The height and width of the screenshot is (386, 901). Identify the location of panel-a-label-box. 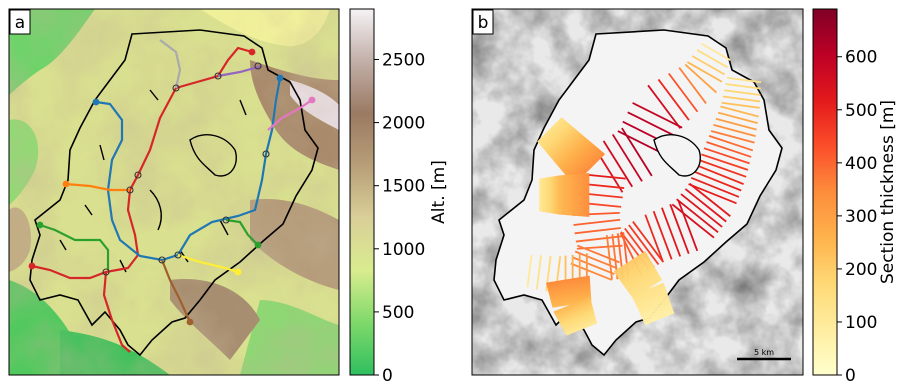
(20, 22).